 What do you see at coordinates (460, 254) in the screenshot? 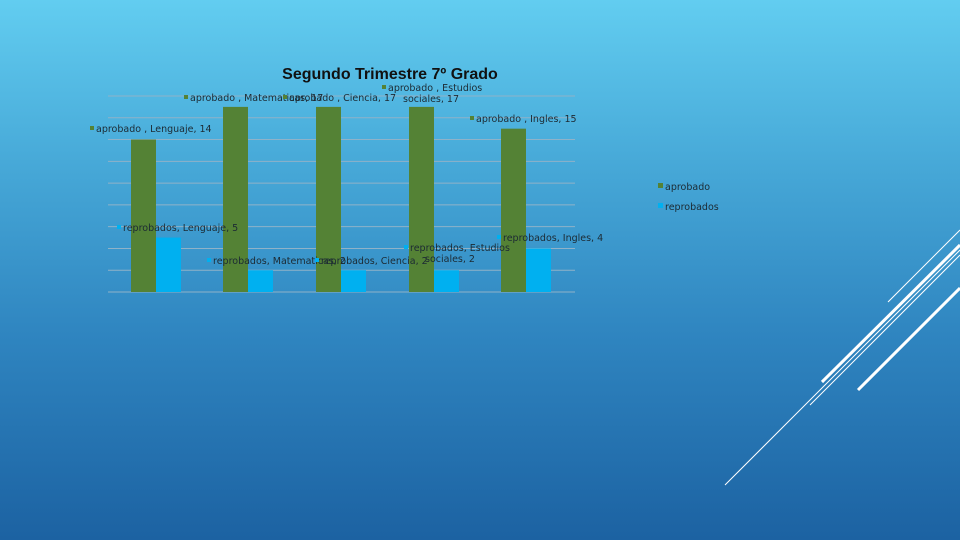
I see `data-label-reprobados-estudios-sociales: reprobados, Estudios sociales, 2` at bounding box center [460, 254].